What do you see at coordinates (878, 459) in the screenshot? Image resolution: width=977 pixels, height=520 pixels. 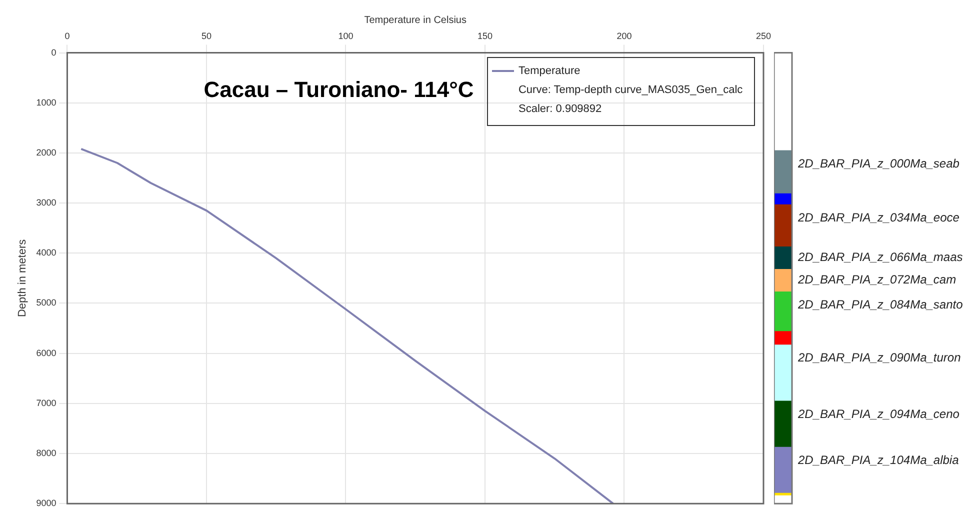 I see `series-label: 2D_BAR_PIA_z_104Ma_albia` at bounding box center [878, 459].